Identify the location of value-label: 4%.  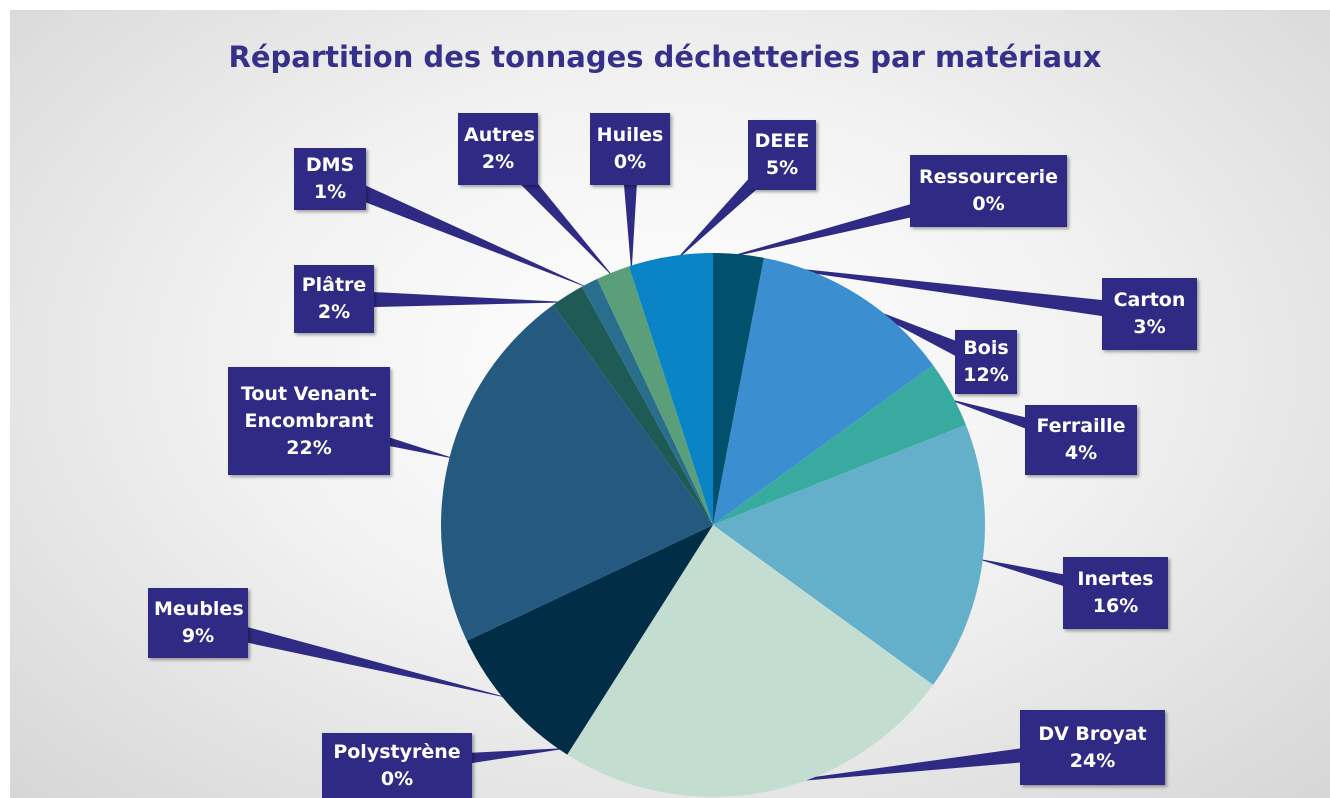
(1081, 453).